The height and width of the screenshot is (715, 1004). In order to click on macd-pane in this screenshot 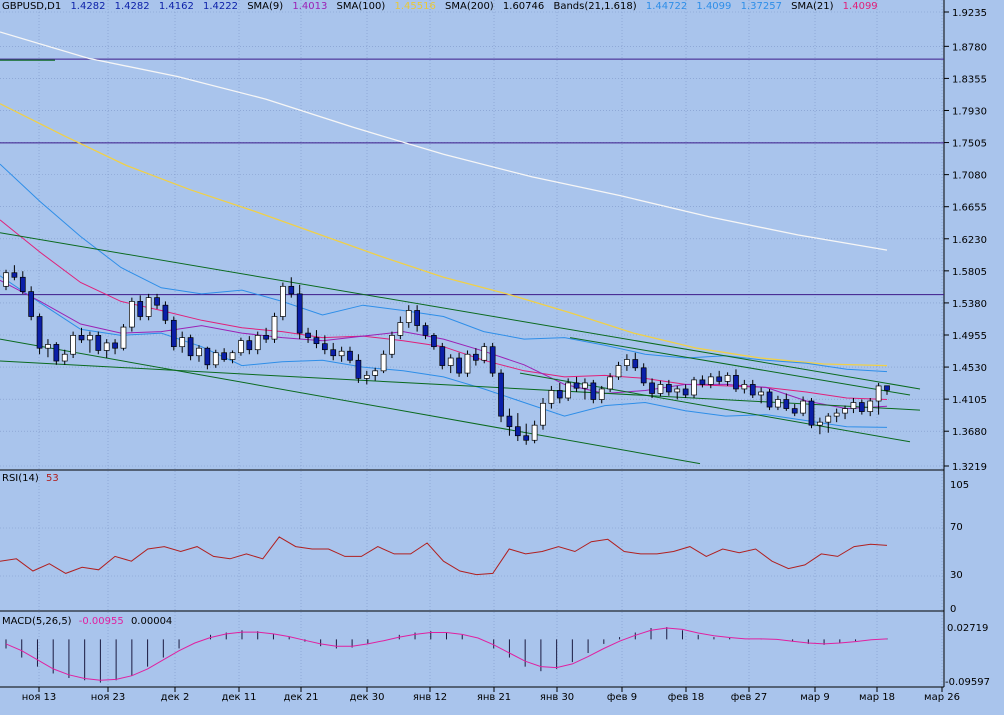, I will do `click(472, 650)`.